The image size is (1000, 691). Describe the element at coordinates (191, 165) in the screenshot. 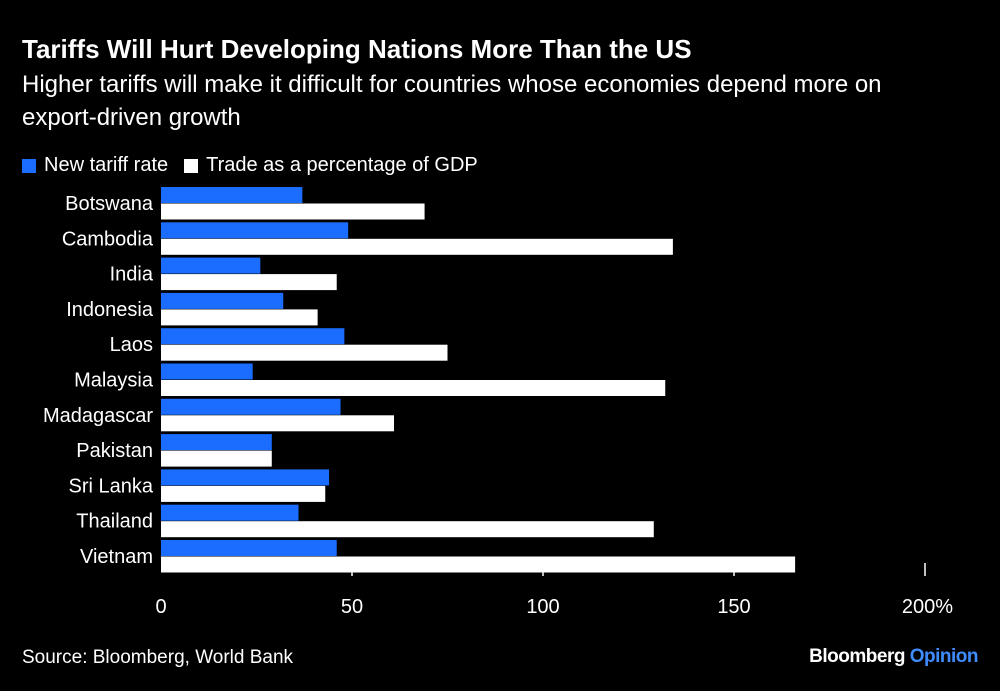

I see `legend-swatch-trade` at that location.